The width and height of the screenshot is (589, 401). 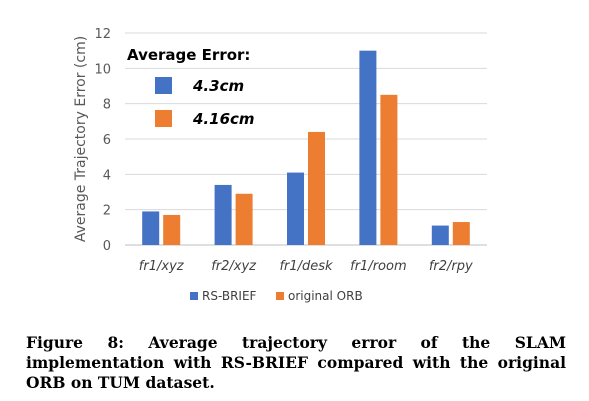 What do you see at coordinates (107, 211) in the screenshot?
I see `y-tick-label: 2` at bounding box center [107, 211].